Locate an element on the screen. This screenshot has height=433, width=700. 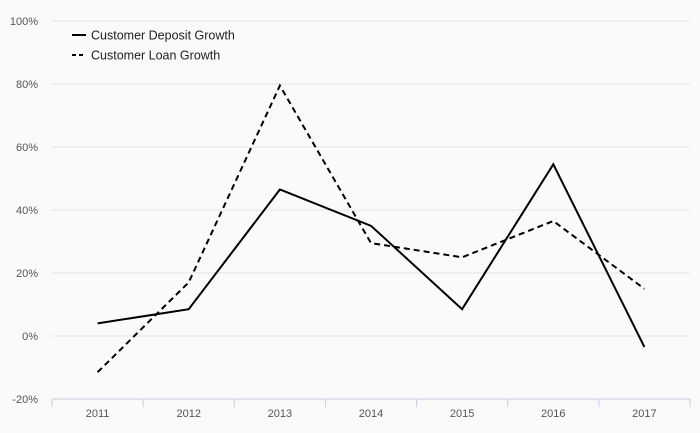
x-tick-label: 2014 is located at coordinates (371, 414).